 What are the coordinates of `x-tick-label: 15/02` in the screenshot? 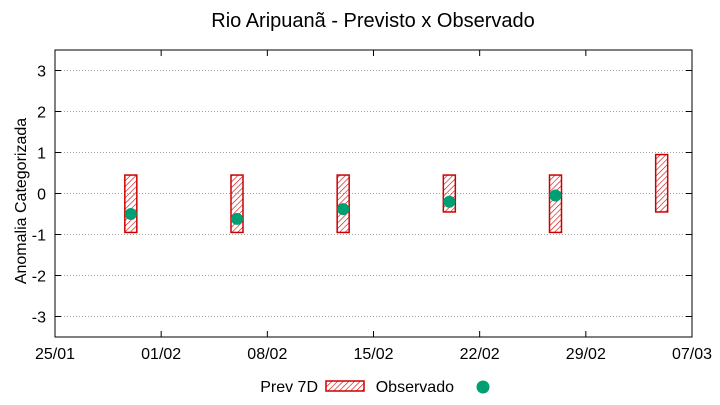 It's located at (373, 354).